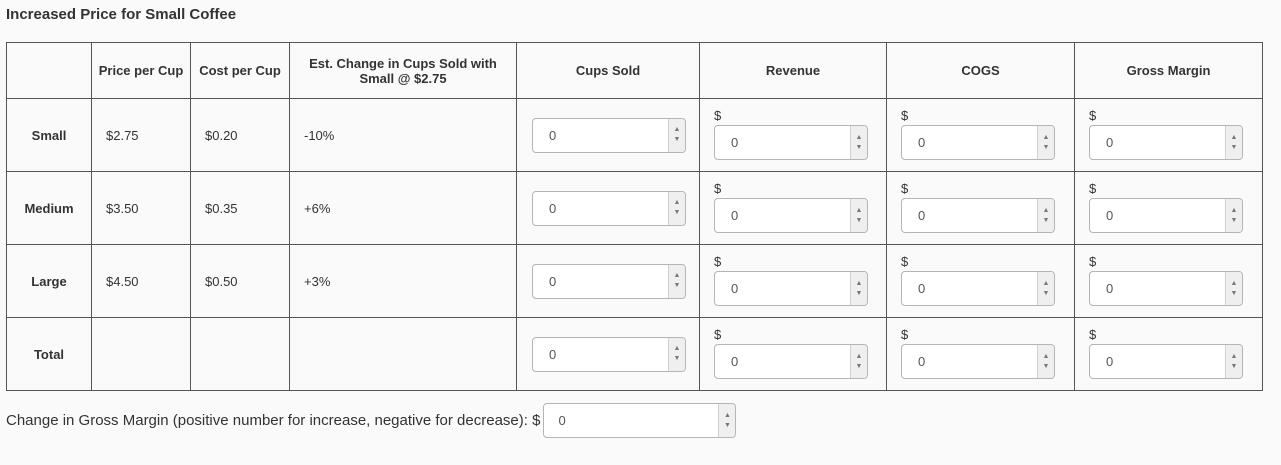  I want to click on cost-per-cup: $0.35, so click(240, 208).